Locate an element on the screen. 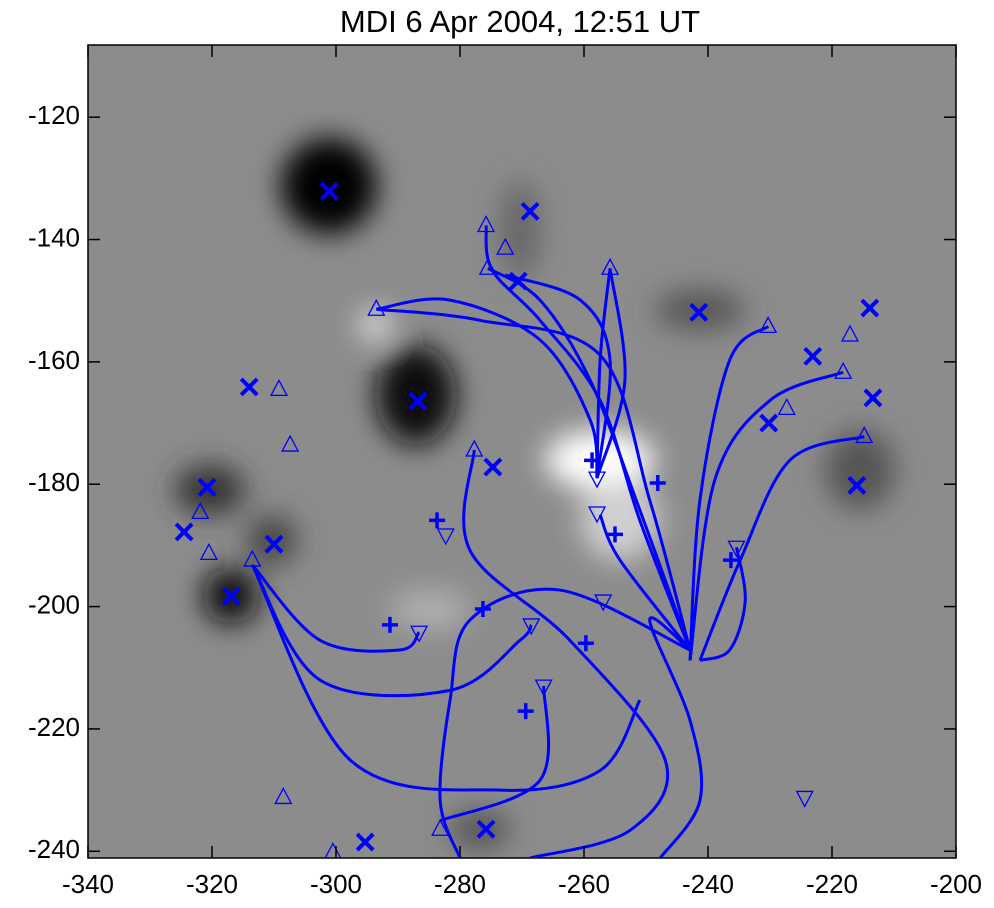 The image size is (994, 908). y-tick-label: -180 is located at coordinates (54, 482).